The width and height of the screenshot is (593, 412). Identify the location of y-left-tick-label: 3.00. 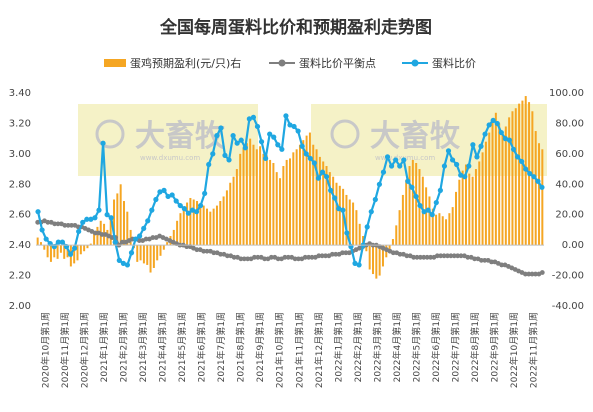
(20, 154).